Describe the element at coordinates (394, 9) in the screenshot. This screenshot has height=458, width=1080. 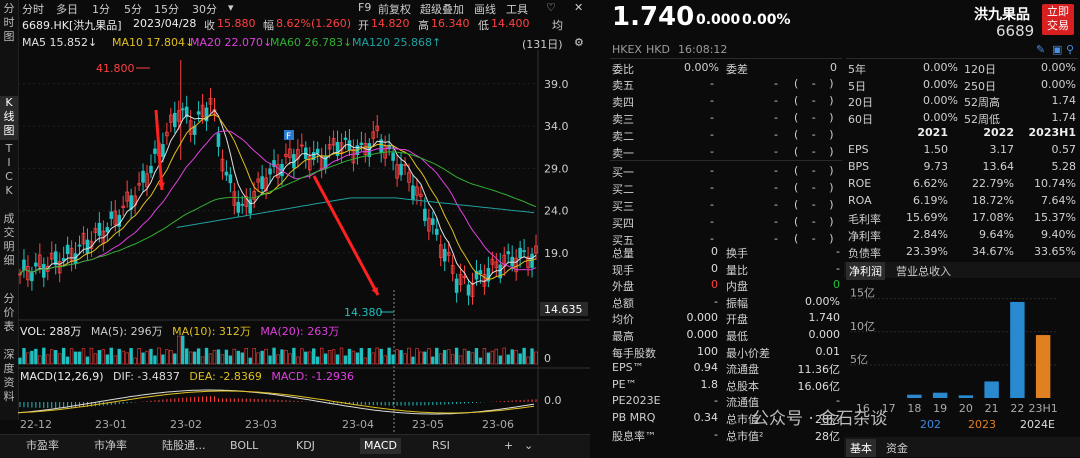
I see `tool-fuquan: 前复权` at that location.